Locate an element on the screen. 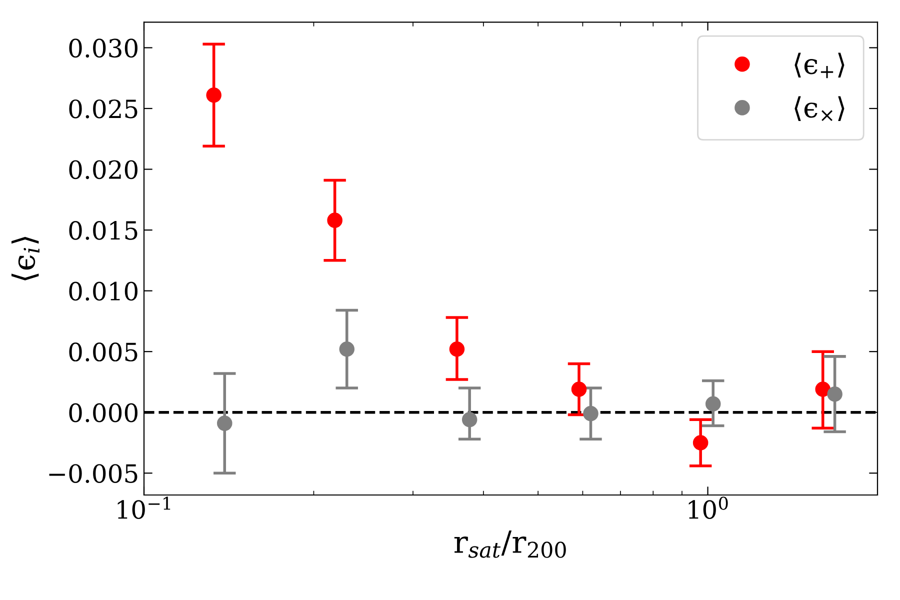  y-tick-label: 0.005 is located at coordinates (103, 352).